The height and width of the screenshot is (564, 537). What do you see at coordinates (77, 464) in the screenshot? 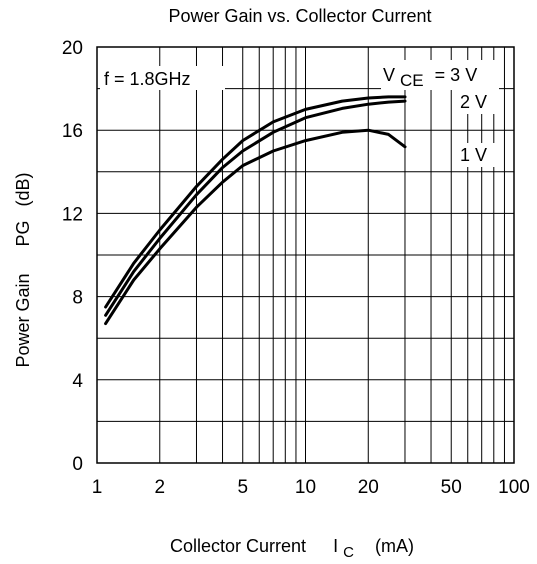
I see `y-tick-label: 0` at bounding box center [77, 464].